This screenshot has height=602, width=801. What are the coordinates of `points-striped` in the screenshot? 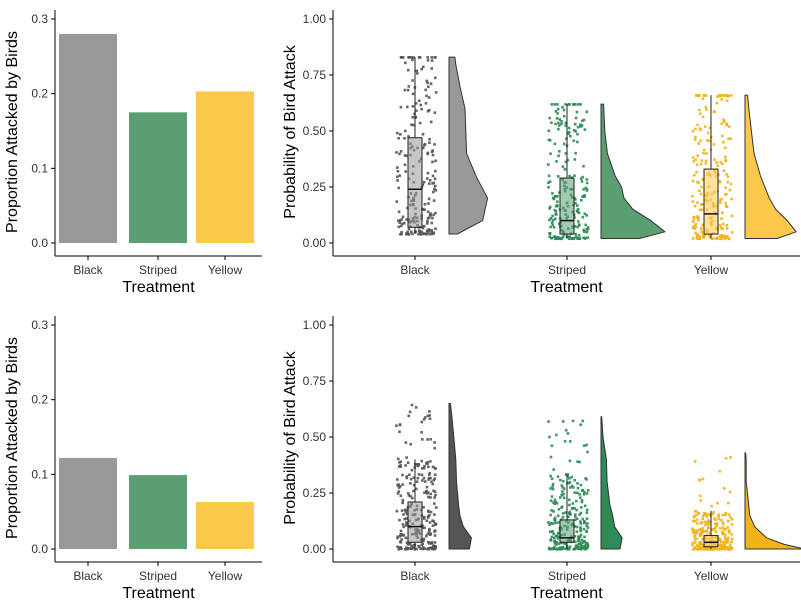 It's located at (568, 172).